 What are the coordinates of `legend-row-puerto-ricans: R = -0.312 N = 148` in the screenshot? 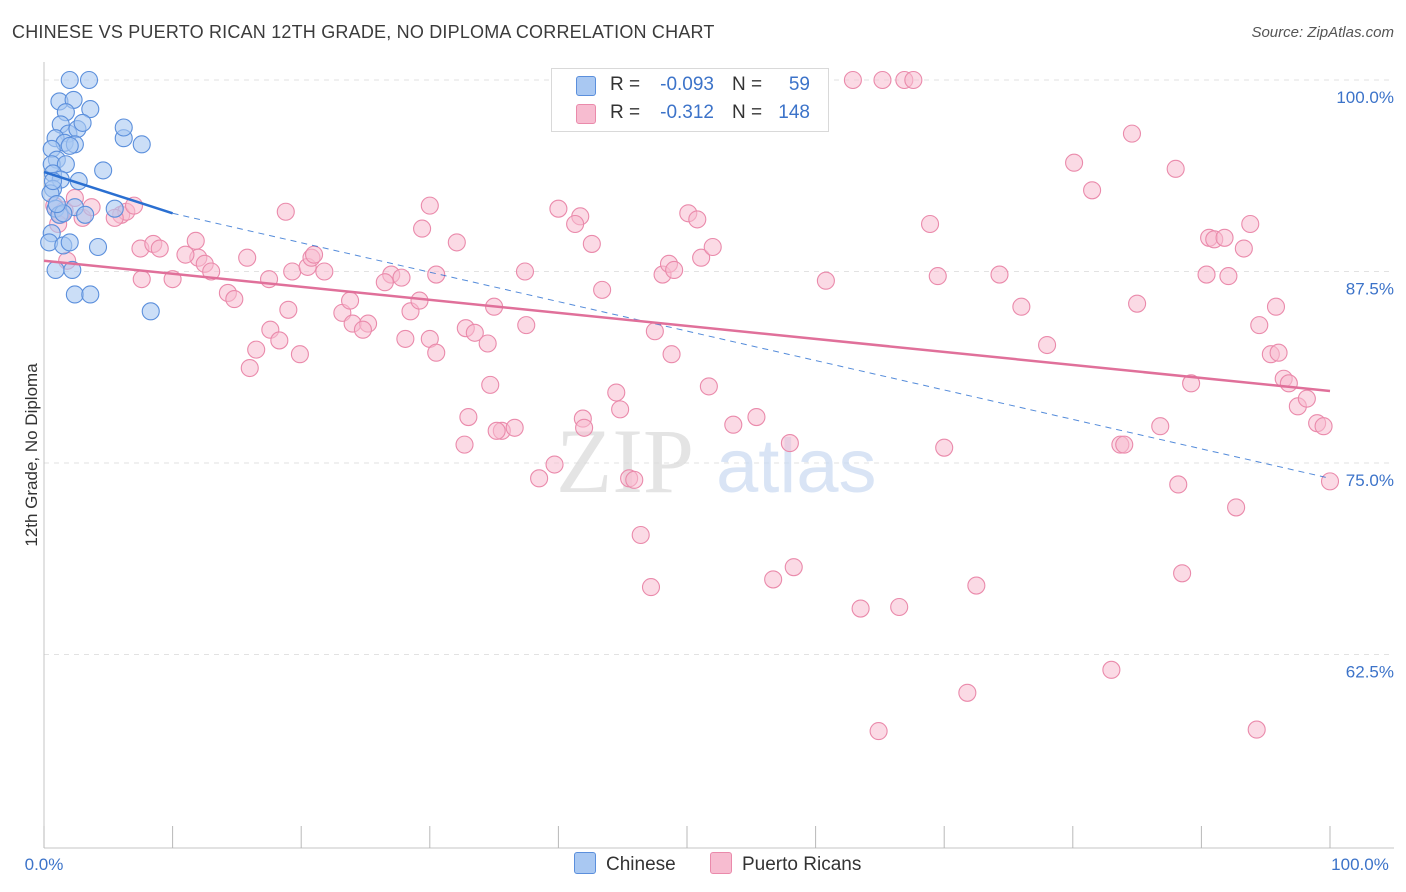 It's located at (690, 113).